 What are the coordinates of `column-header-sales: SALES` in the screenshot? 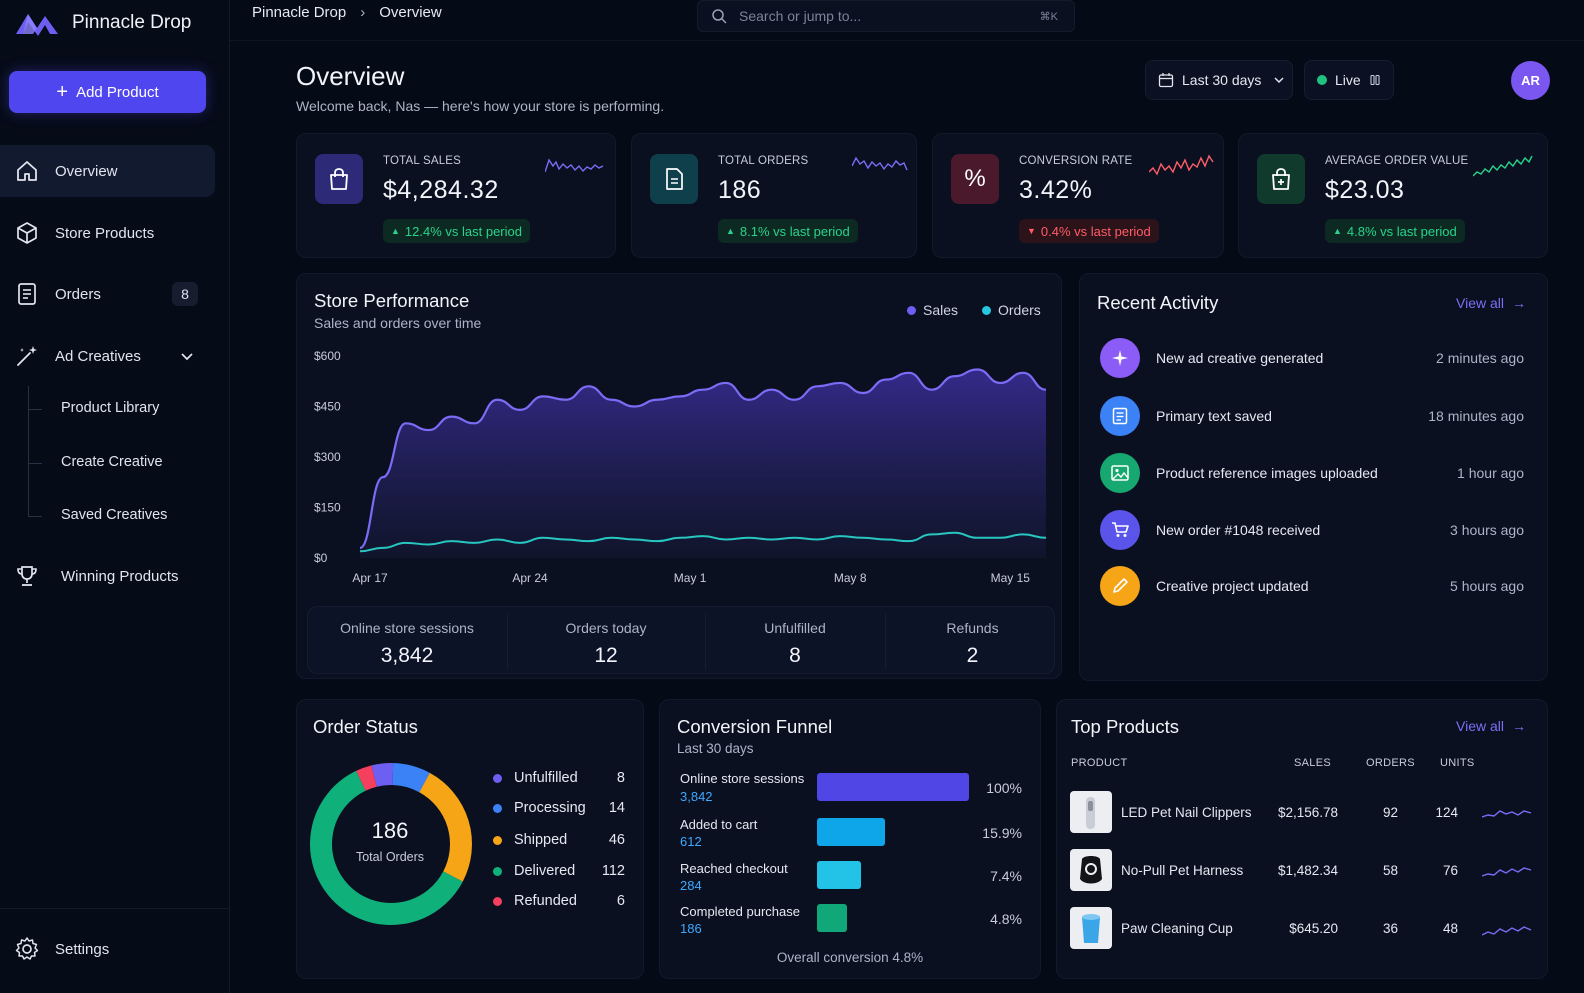 It's located at (1312, 763).